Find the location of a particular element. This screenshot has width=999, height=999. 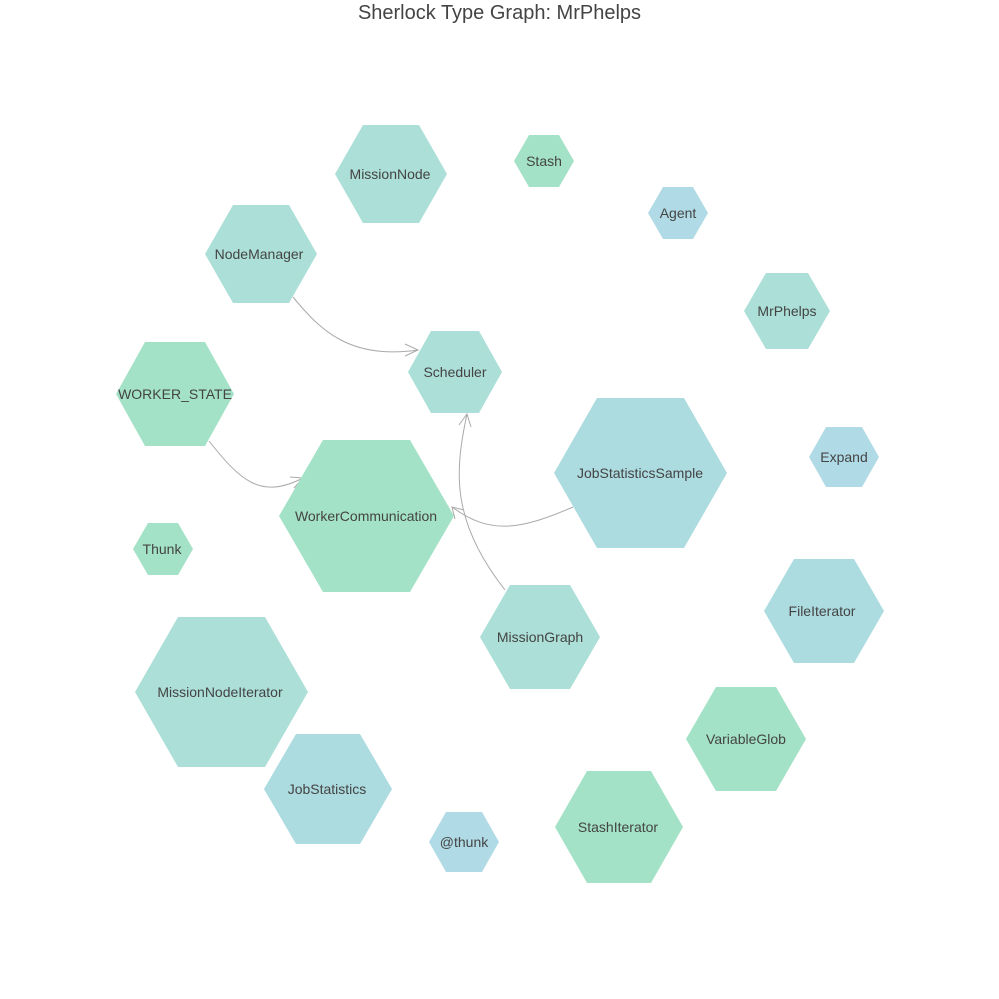

node-jobstatisticssample: JobStatisticsSample is located at coordinates (640, 473).